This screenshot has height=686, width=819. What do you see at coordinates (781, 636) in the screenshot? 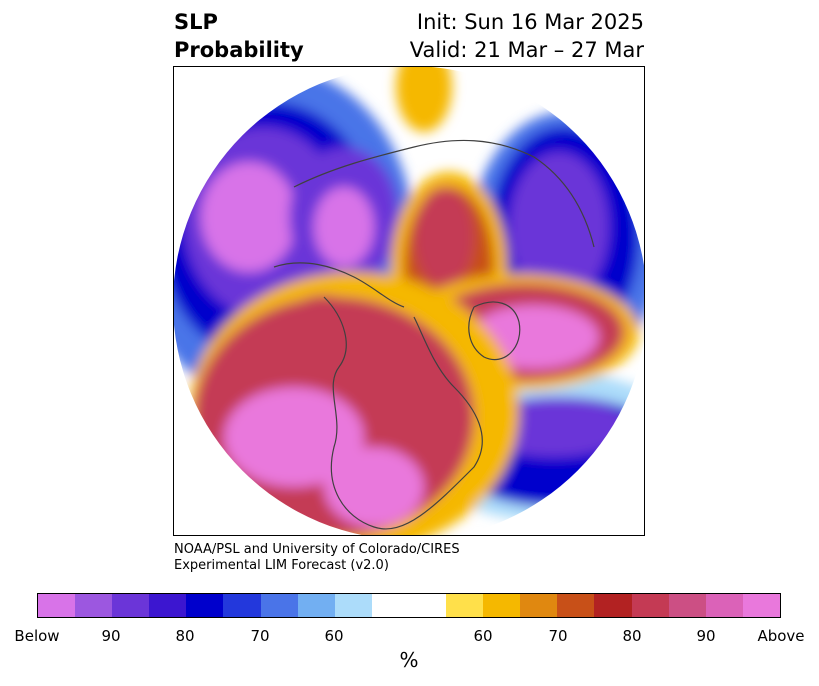
I see `colorbar-tick-label: Above` at bounding box center [781, 636].